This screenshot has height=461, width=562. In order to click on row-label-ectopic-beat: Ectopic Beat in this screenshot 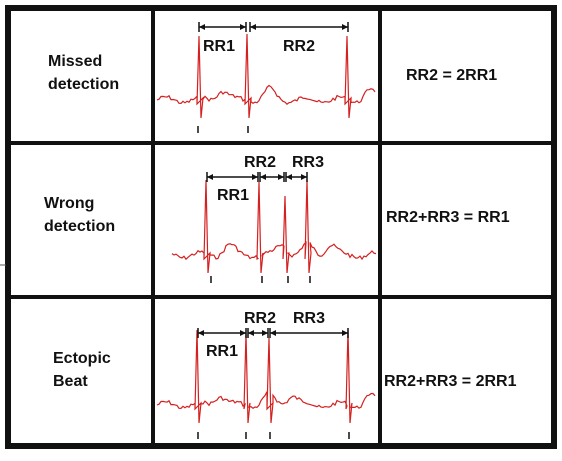, I will do `click(82, 370)`.